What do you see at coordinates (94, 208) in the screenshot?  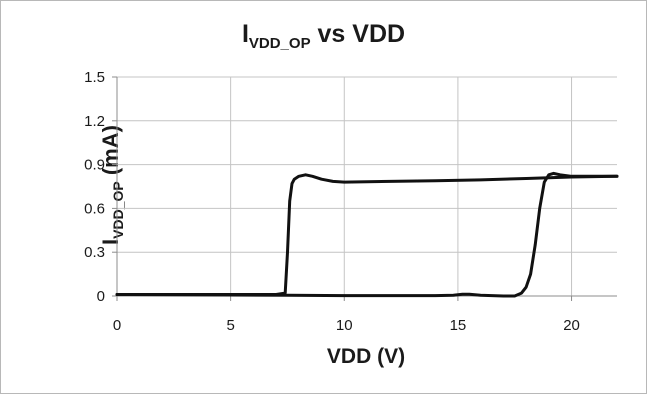 I see `y-tick-label: 0.6` at bounding box center [94, 208].